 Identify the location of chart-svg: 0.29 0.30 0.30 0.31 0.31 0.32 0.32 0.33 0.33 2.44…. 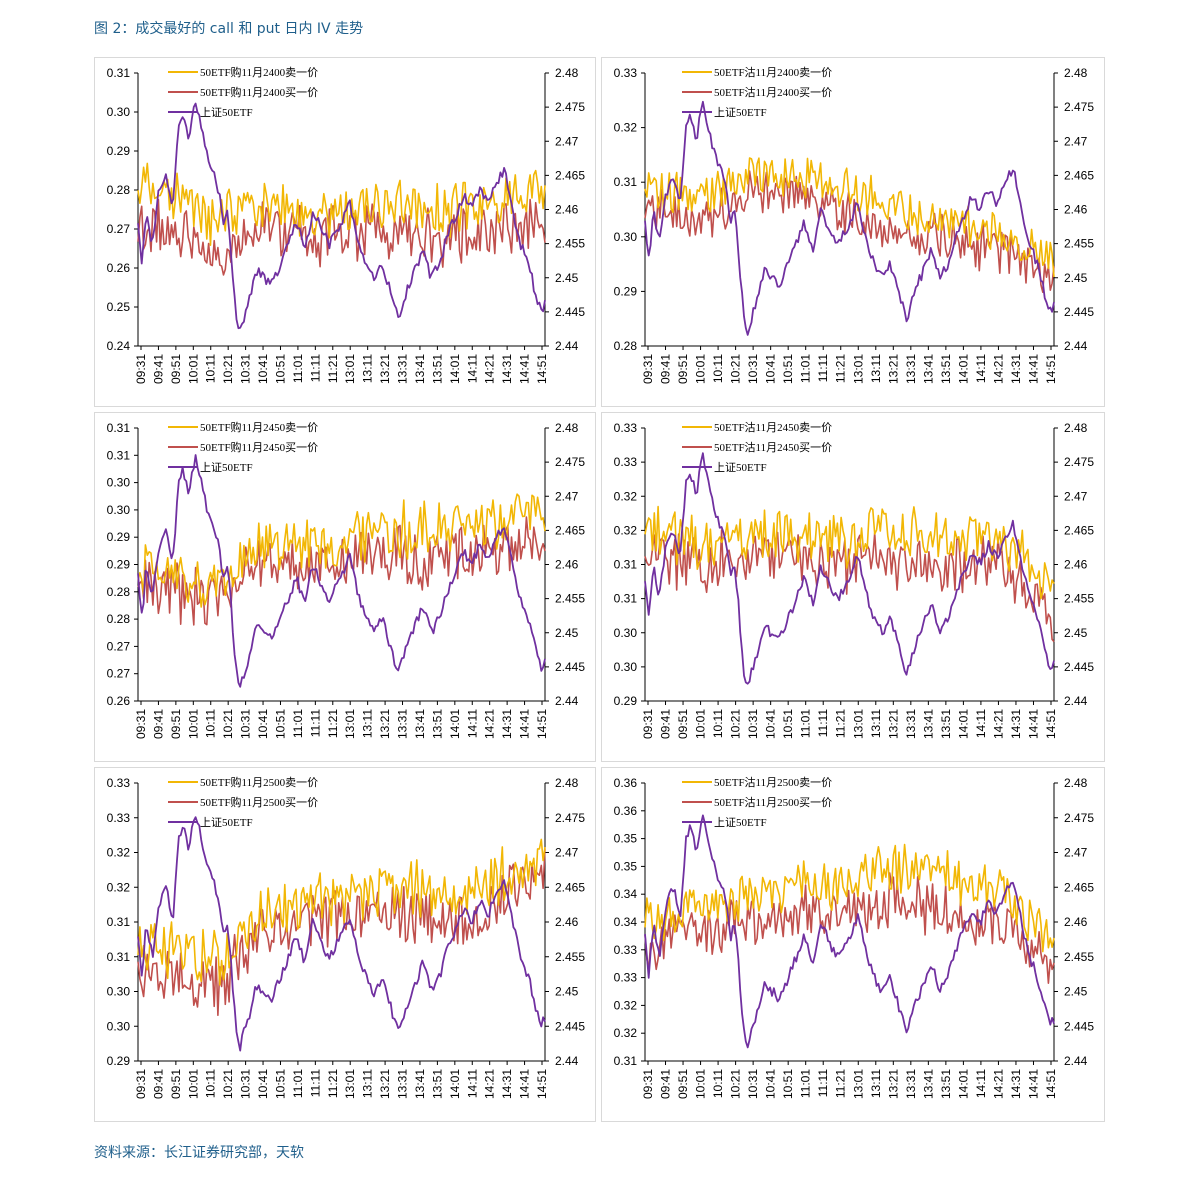
(346, 937).